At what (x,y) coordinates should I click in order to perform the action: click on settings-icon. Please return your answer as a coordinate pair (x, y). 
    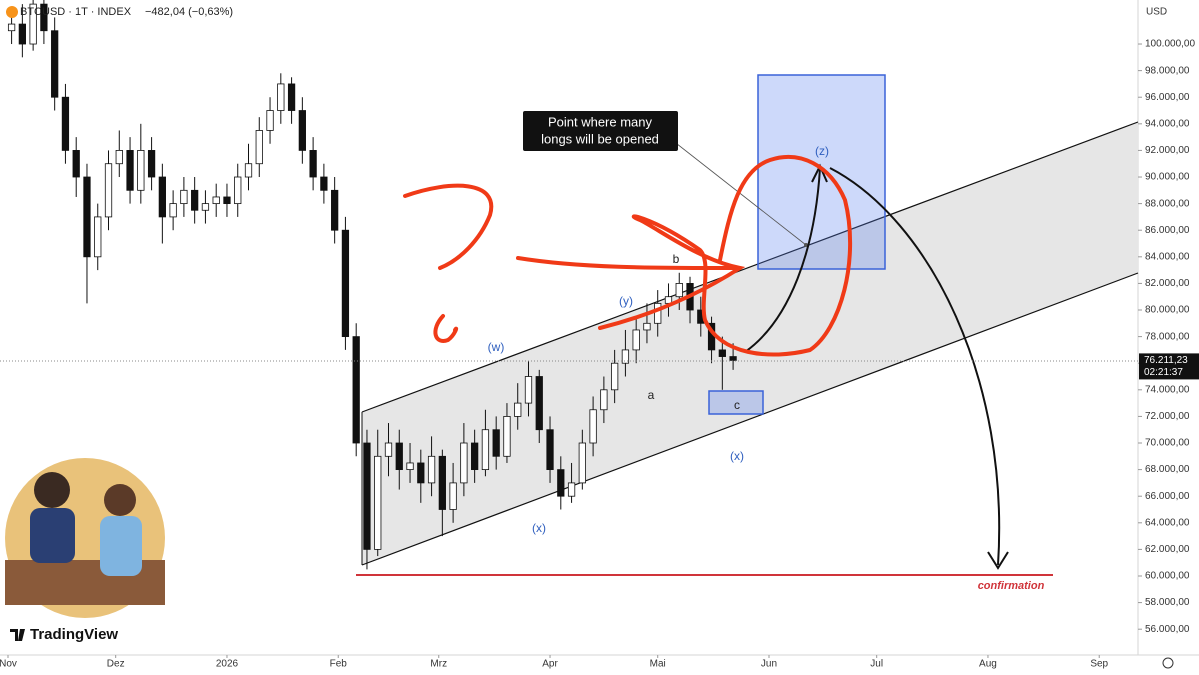
    Looking at the image, I should click on (1168, 663).